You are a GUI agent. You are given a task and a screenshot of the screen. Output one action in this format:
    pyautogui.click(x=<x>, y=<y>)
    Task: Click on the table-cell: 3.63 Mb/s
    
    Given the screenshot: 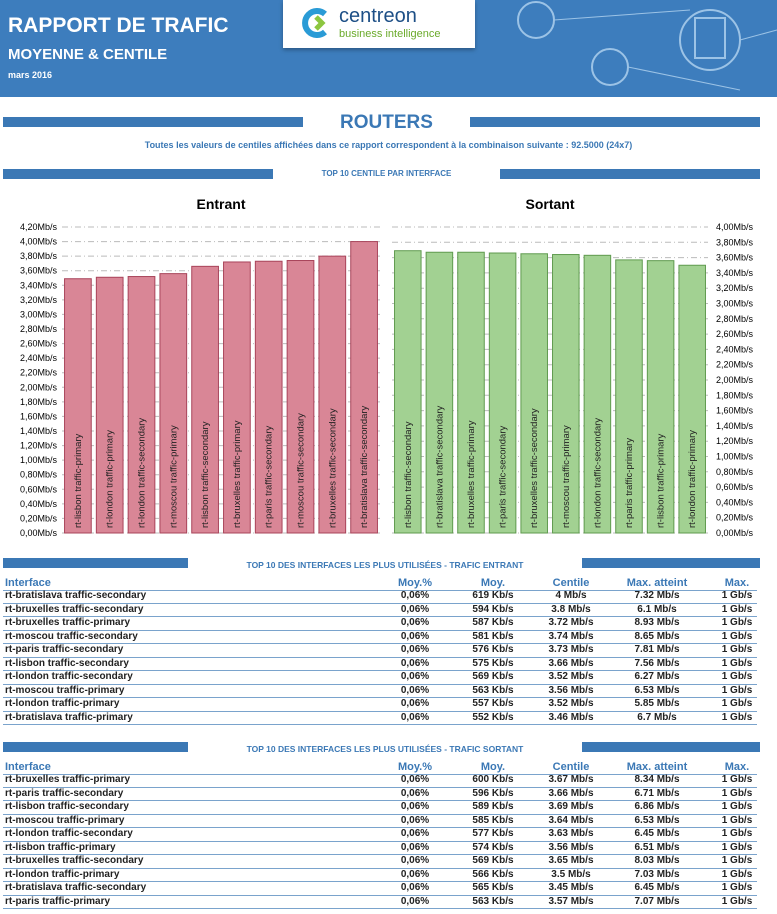 What is the action you would take?
    pyautogui.click(x=571, y=833)
    